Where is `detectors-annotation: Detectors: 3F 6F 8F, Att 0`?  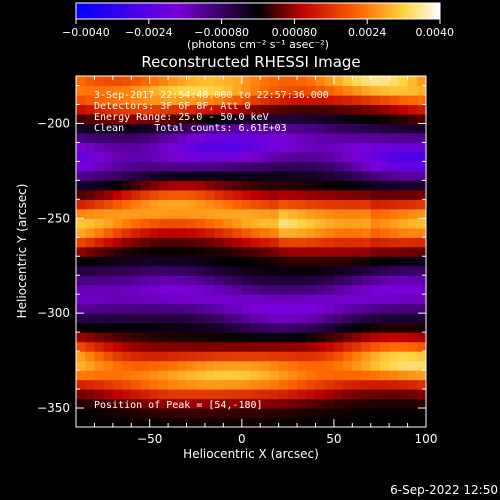 detectors-annotation: Detectors: 3F 6F 8F, Att 0 is located at coordinates (172, 106).